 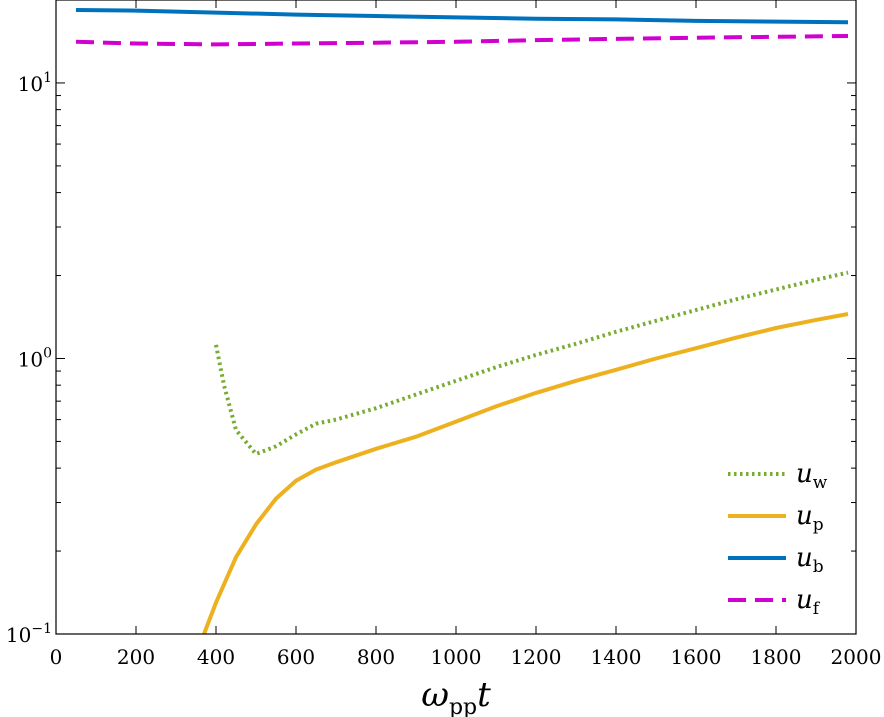 What do you see at coordinates (812, 476) in the screenshot?
I see `legend-label-w: uw` at bounding box center [812, 476].